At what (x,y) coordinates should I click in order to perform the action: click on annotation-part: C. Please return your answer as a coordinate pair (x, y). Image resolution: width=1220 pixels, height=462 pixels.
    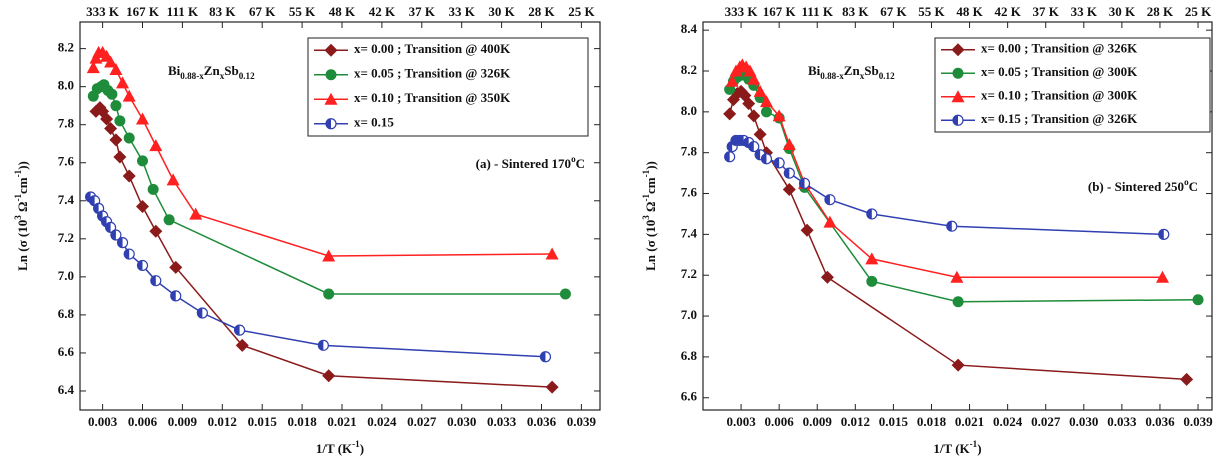
    Looking at the image, I should click on (580, 163).